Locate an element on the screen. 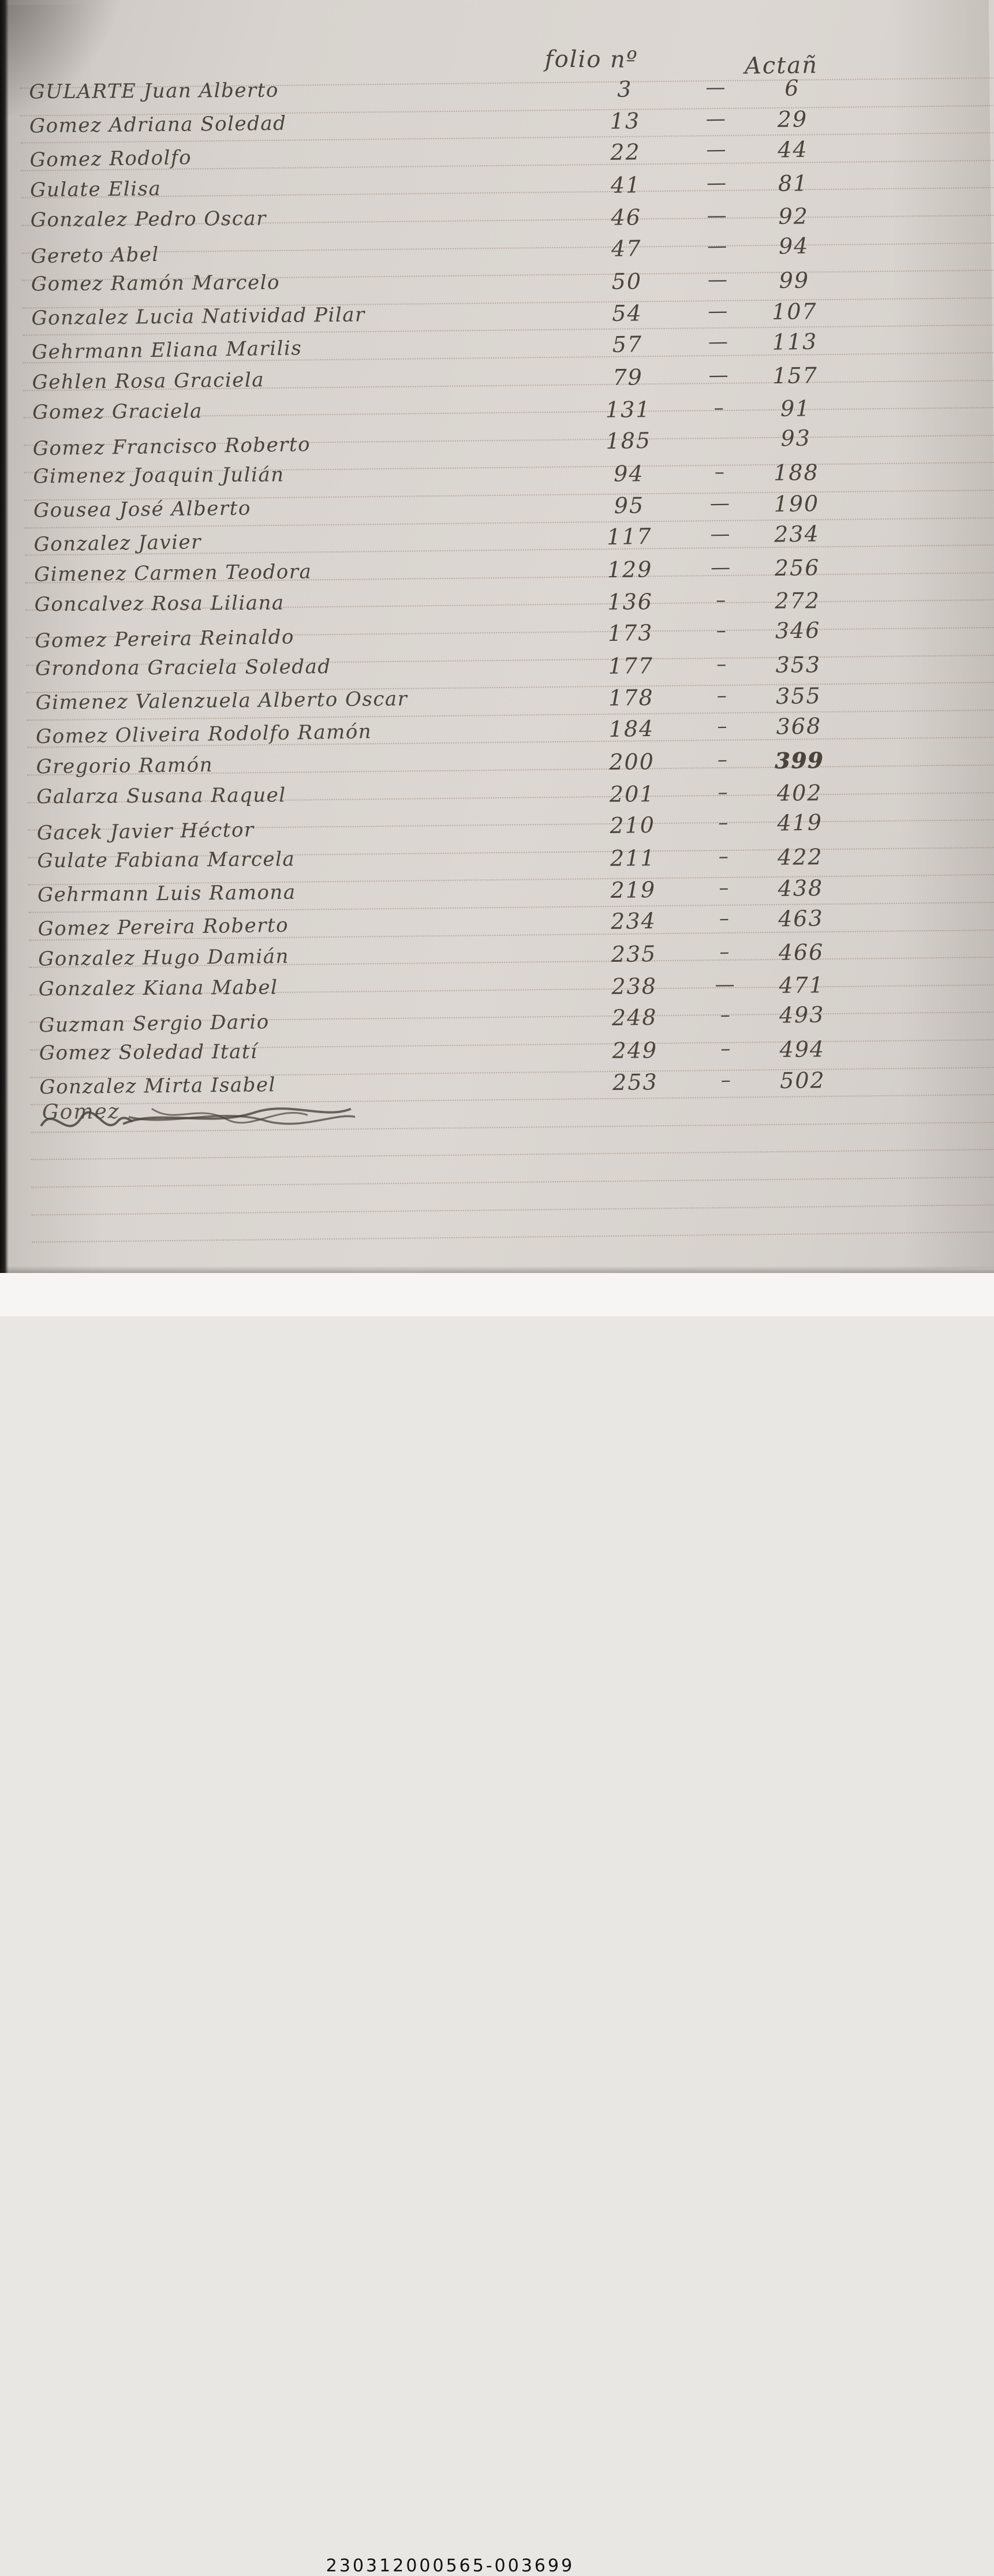 This screenshot has height=2576, width=994. entry-name: Gehlen Rosa Graciela is located at coordinates (148, 381).